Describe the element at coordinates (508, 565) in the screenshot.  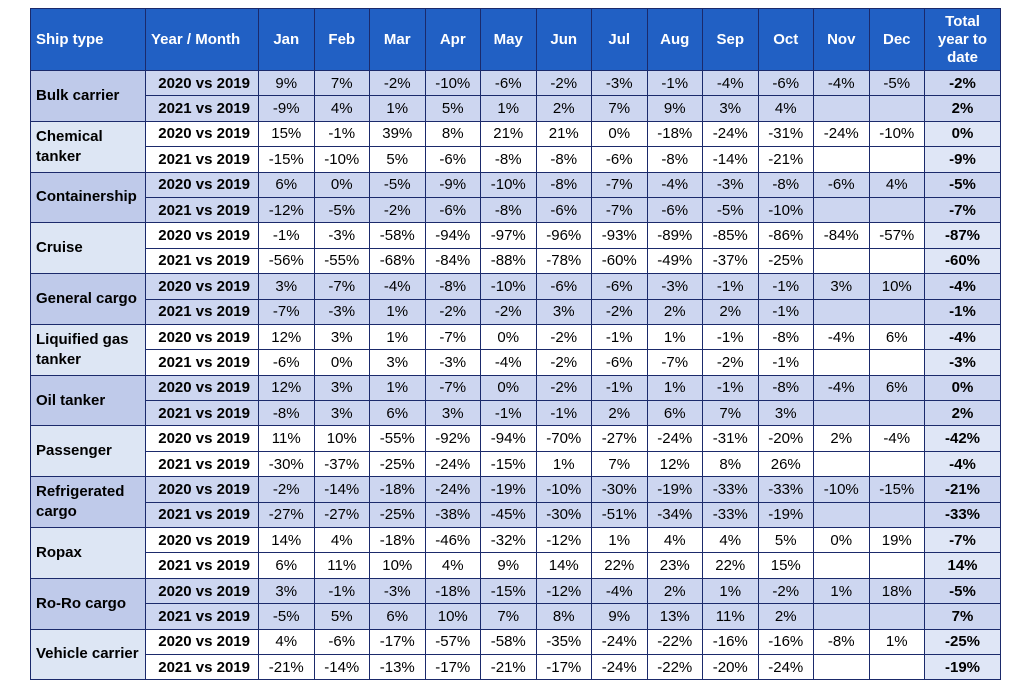
I see `value-cell: 9%` at that location.